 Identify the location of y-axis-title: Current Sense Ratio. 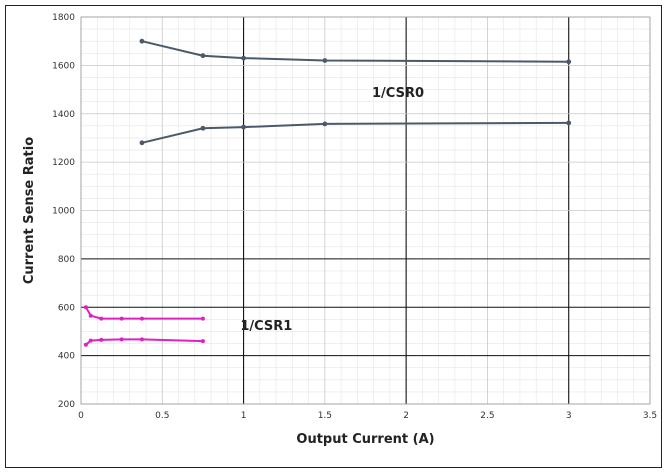
(29, 210).